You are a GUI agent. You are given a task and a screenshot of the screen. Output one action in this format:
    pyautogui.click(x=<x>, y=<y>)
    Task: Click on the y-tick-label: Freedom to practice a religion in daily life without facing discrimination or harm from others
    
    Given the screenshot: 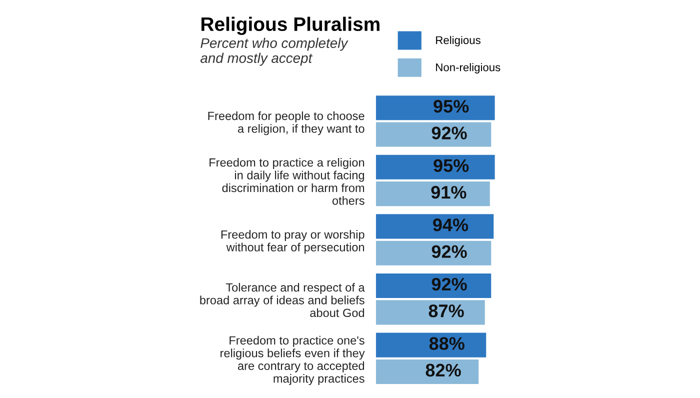 What is the action you would take?
    pyautogui.click(x=287, y=181)
    